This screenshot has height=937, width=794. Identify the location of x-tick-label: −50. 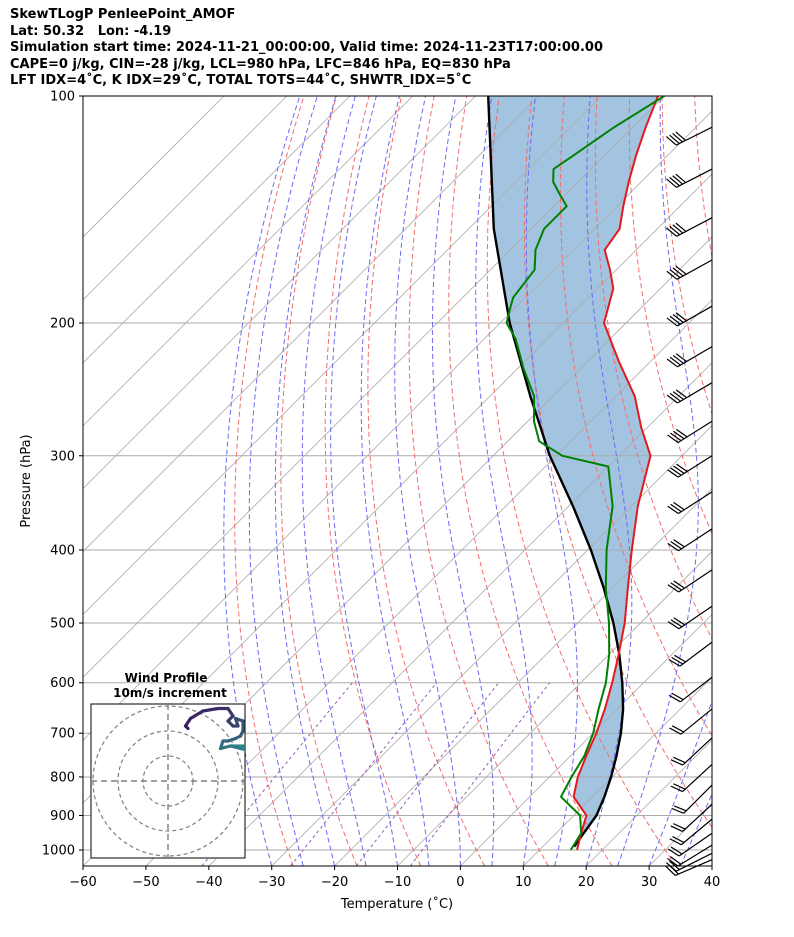
(145, 882).